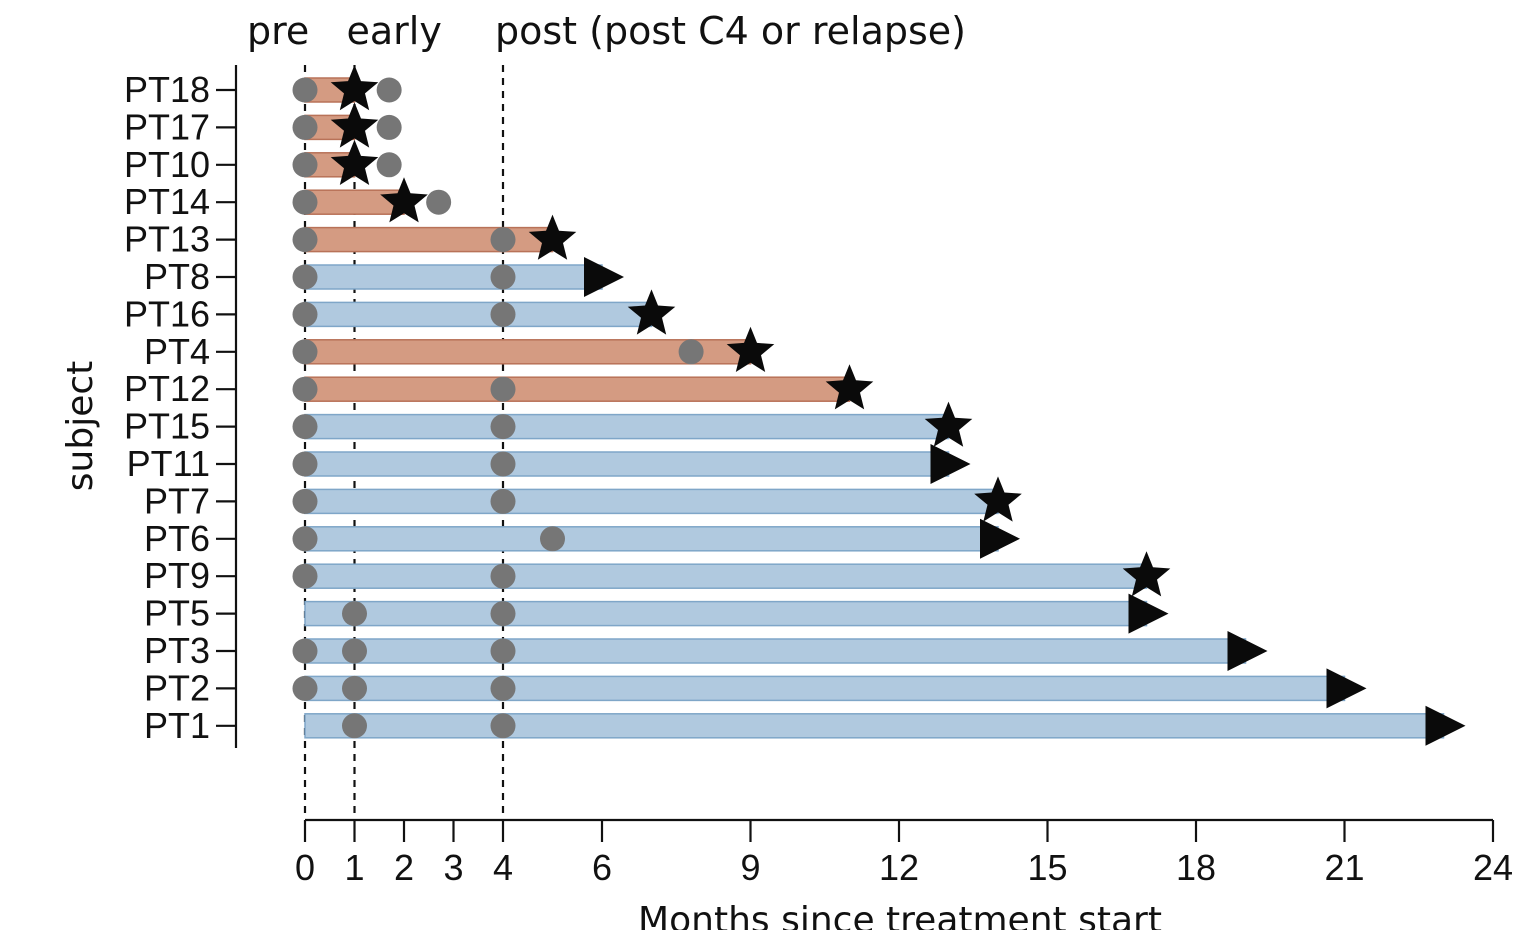 The height and width of the screenshot is (930, 1513). I want to click on bar-PT8, so click(453, 277).